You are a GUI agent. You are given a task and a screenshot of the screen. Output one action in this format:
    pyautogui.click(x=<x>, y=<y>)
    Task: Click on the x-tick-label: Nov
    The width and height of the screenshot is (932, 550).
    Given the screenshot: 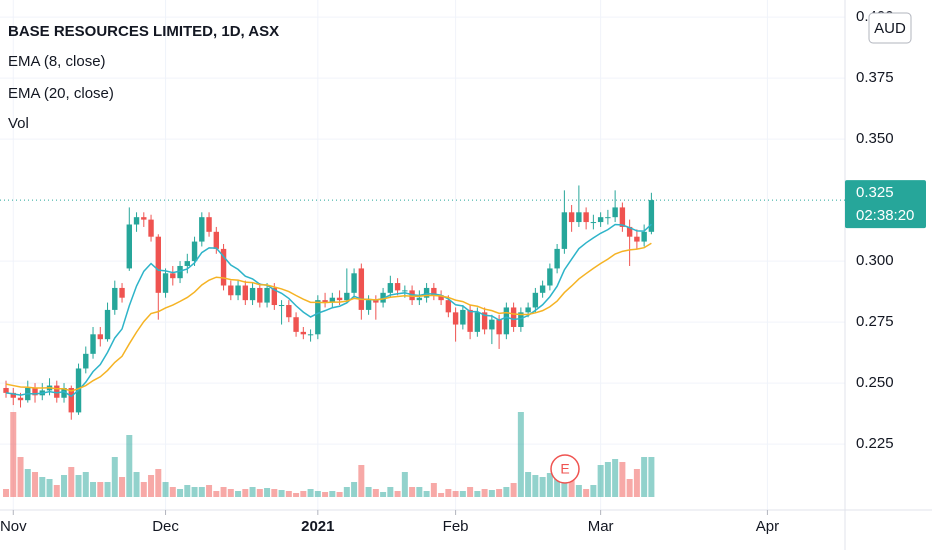 What is the action you would take?
    pyautogui.click(x=13, y=526)
    